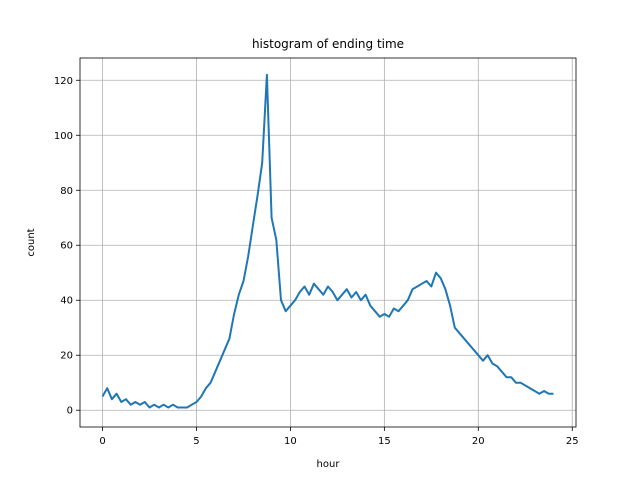 The height and width of the screenshot is (480, 640). What do you see at coordinates (196, 441) in the screenshot?
I see `x-tick-label: 5` at bounding box center [196, 441].